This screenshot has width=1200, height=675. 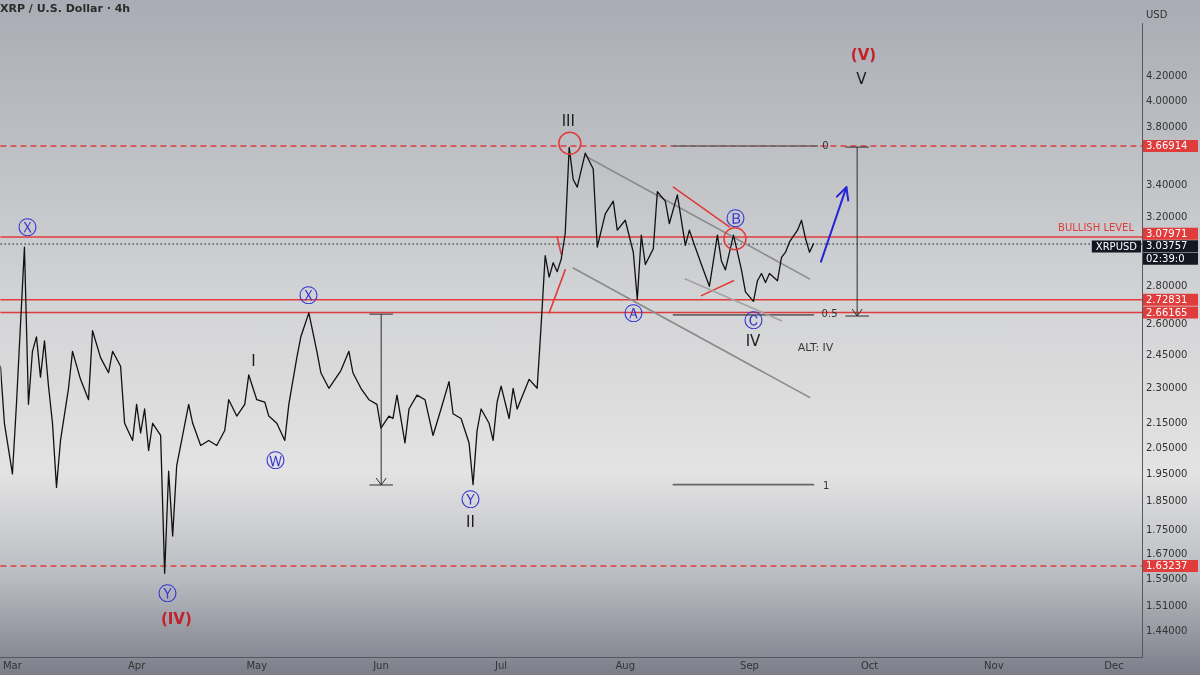 I want to click on y-tick-label: 4.20000, so click(x=1167, y=75).